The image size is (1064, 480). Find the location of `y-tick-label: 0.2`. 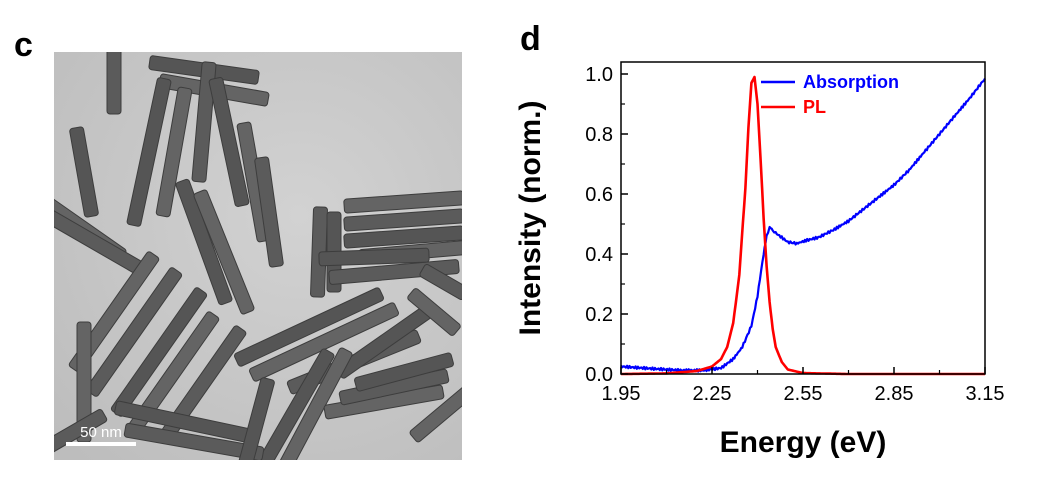

y-tick-label: 0.2 is located at coordinates (599, 315).